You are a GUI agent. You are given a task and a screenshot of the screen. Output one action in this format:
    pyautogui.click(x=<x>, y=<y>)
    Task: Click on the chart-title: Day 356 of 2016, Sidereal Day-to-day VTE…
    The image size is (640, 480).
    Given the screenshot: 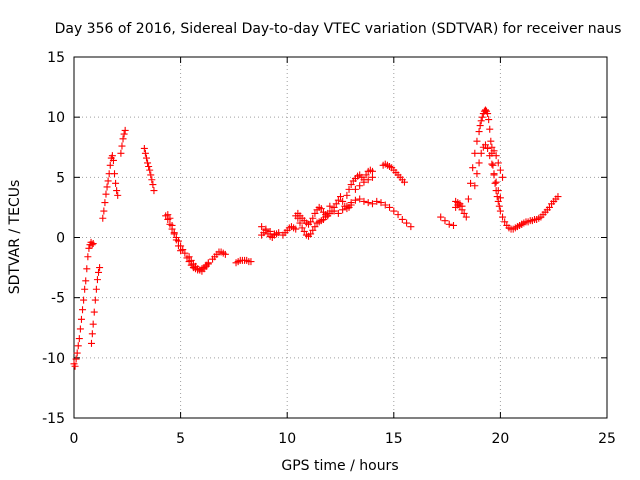 What is the action you would take?
    pyautogui.click(x=338, y=29)
    